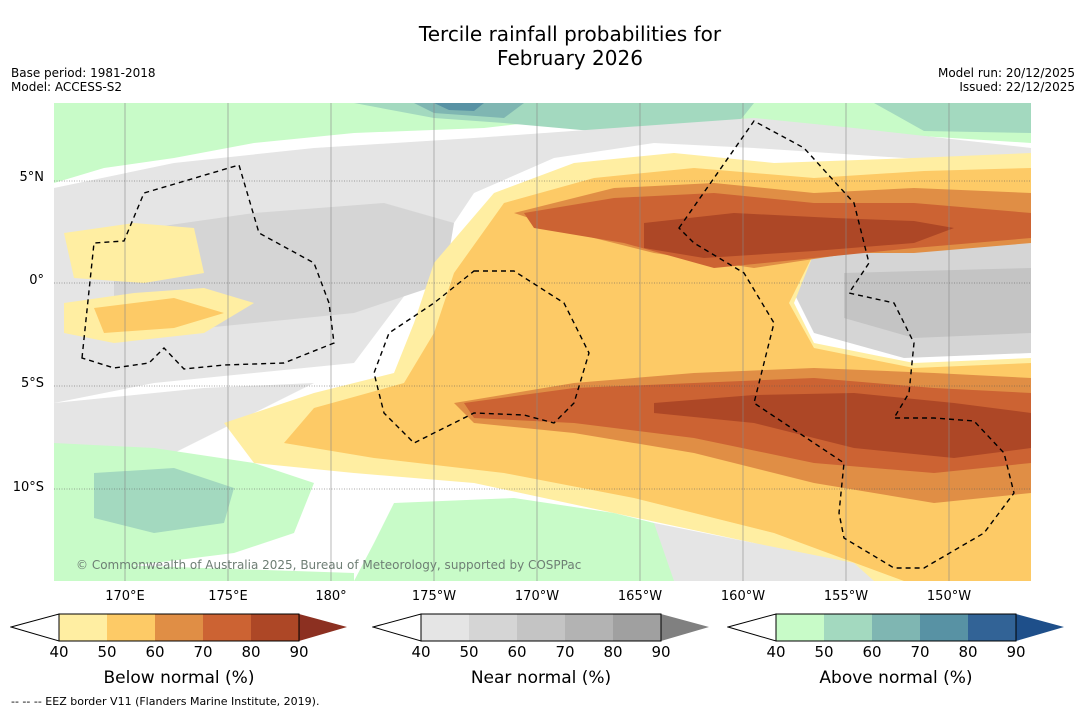 This screenshot has height=713, width=1085. I want to click on model-name: Model: ACCESS-S2, so click(67, 87).